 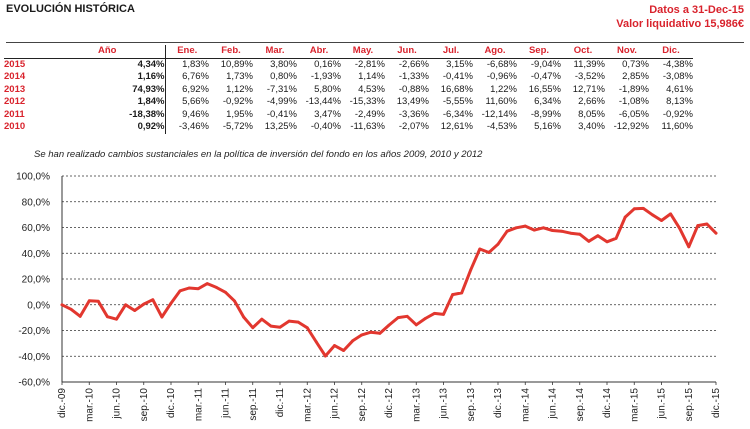 I want to click on cell-monthly-return: -4,99%, so click(x=281, y=101).